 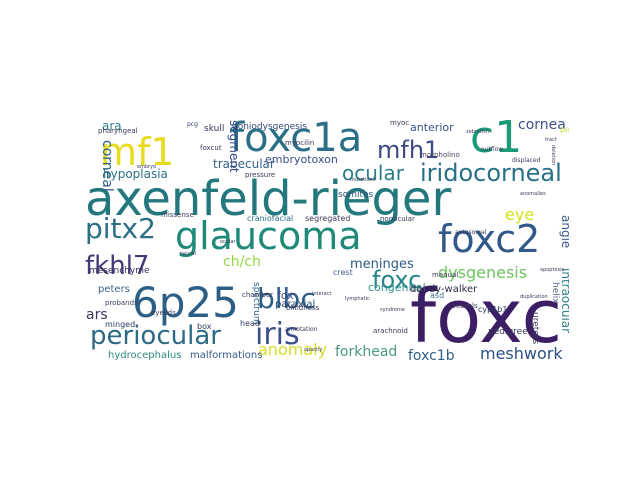 I want to click on word-anomaly: anomaly, so click(x=293, y=349).